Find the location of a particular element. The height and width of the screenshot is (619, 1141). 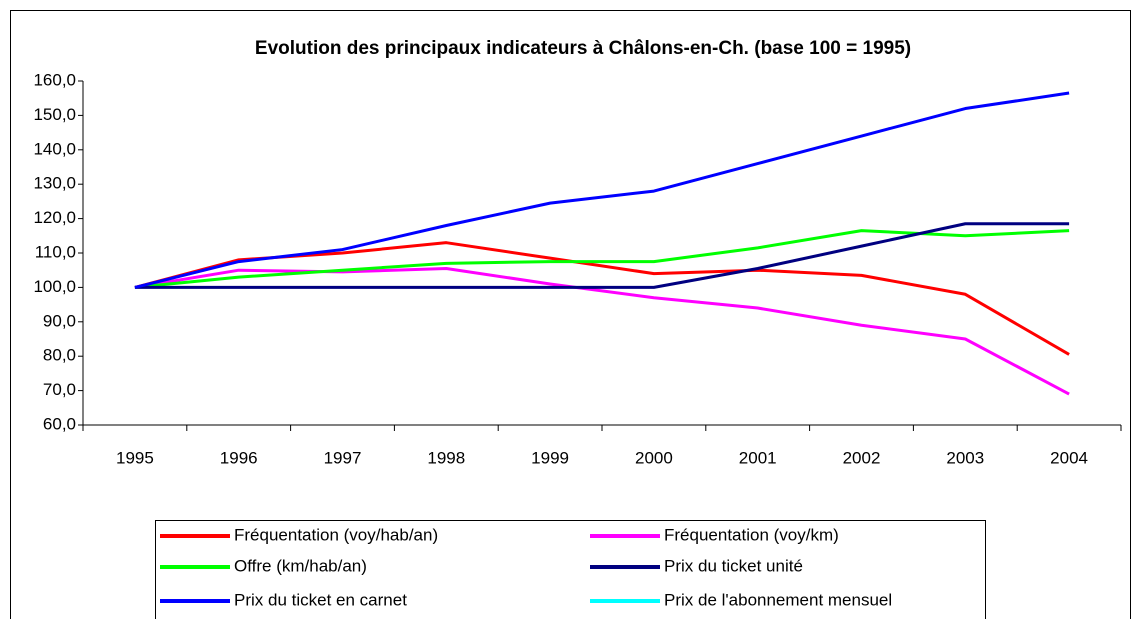

legend-label: Prix du ticket en carnet is located at coordinates (320, 599).